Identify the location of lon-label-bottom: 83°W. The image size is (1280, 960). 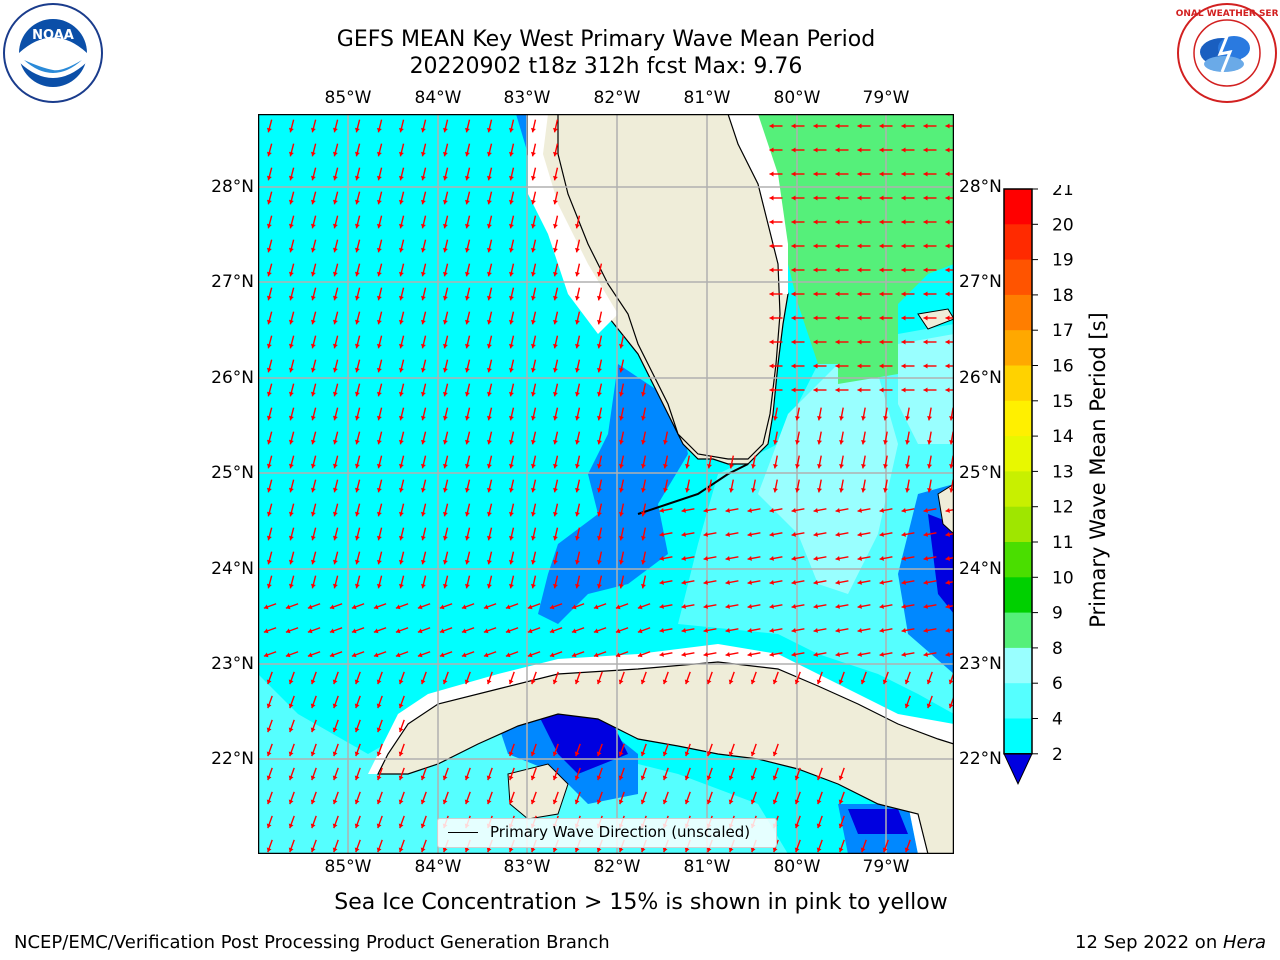
(527, 867).